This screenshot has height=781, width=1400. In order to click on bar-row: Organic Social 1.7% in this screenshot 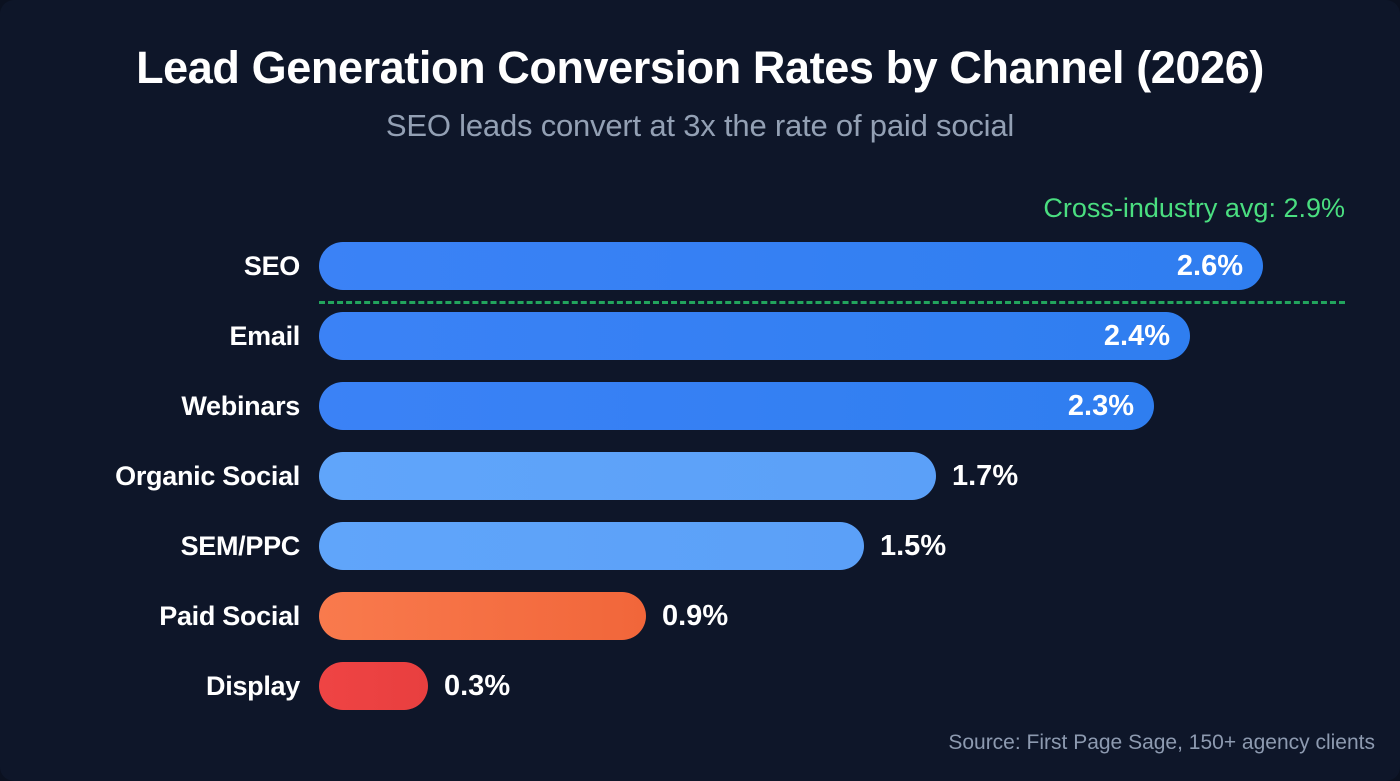, I will do `click(700, 476)`.